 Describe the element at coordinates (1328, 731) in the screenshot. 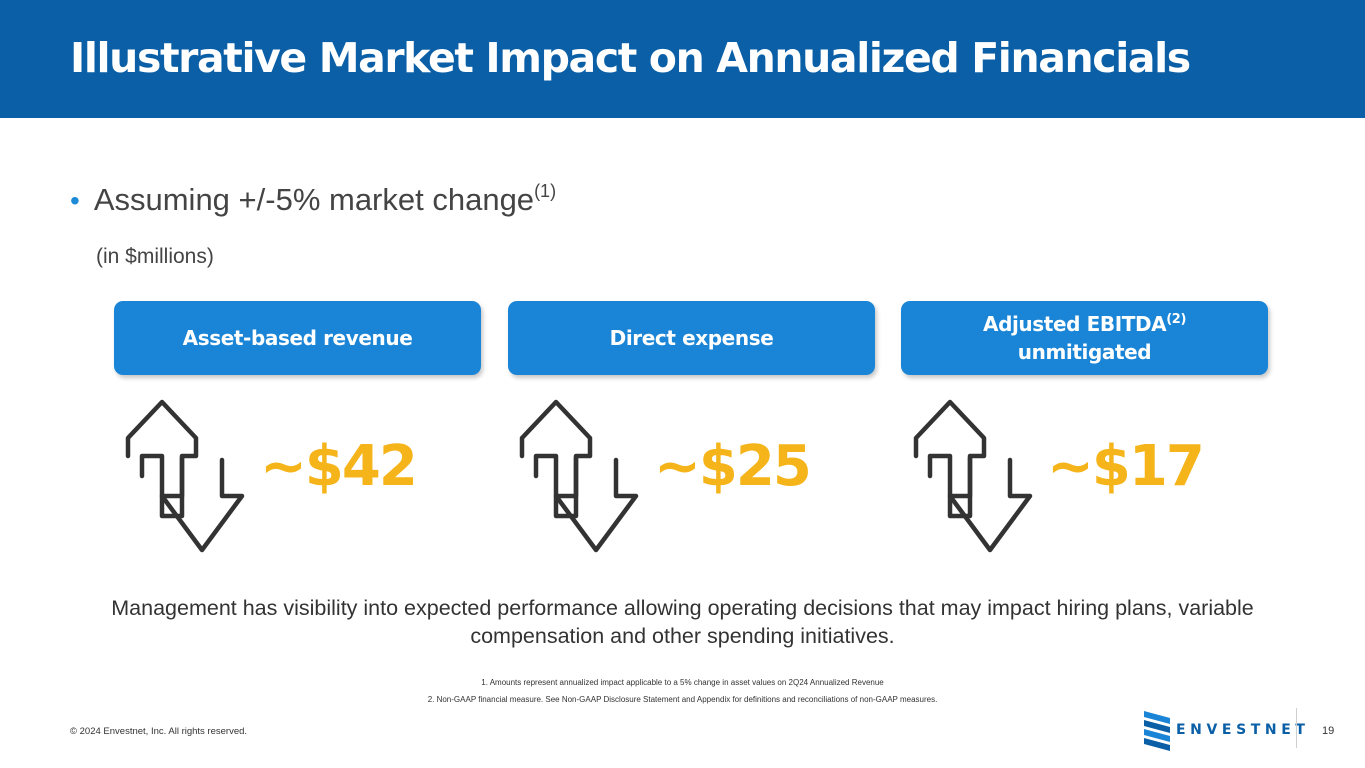

I see `page-number: 19` at that location.